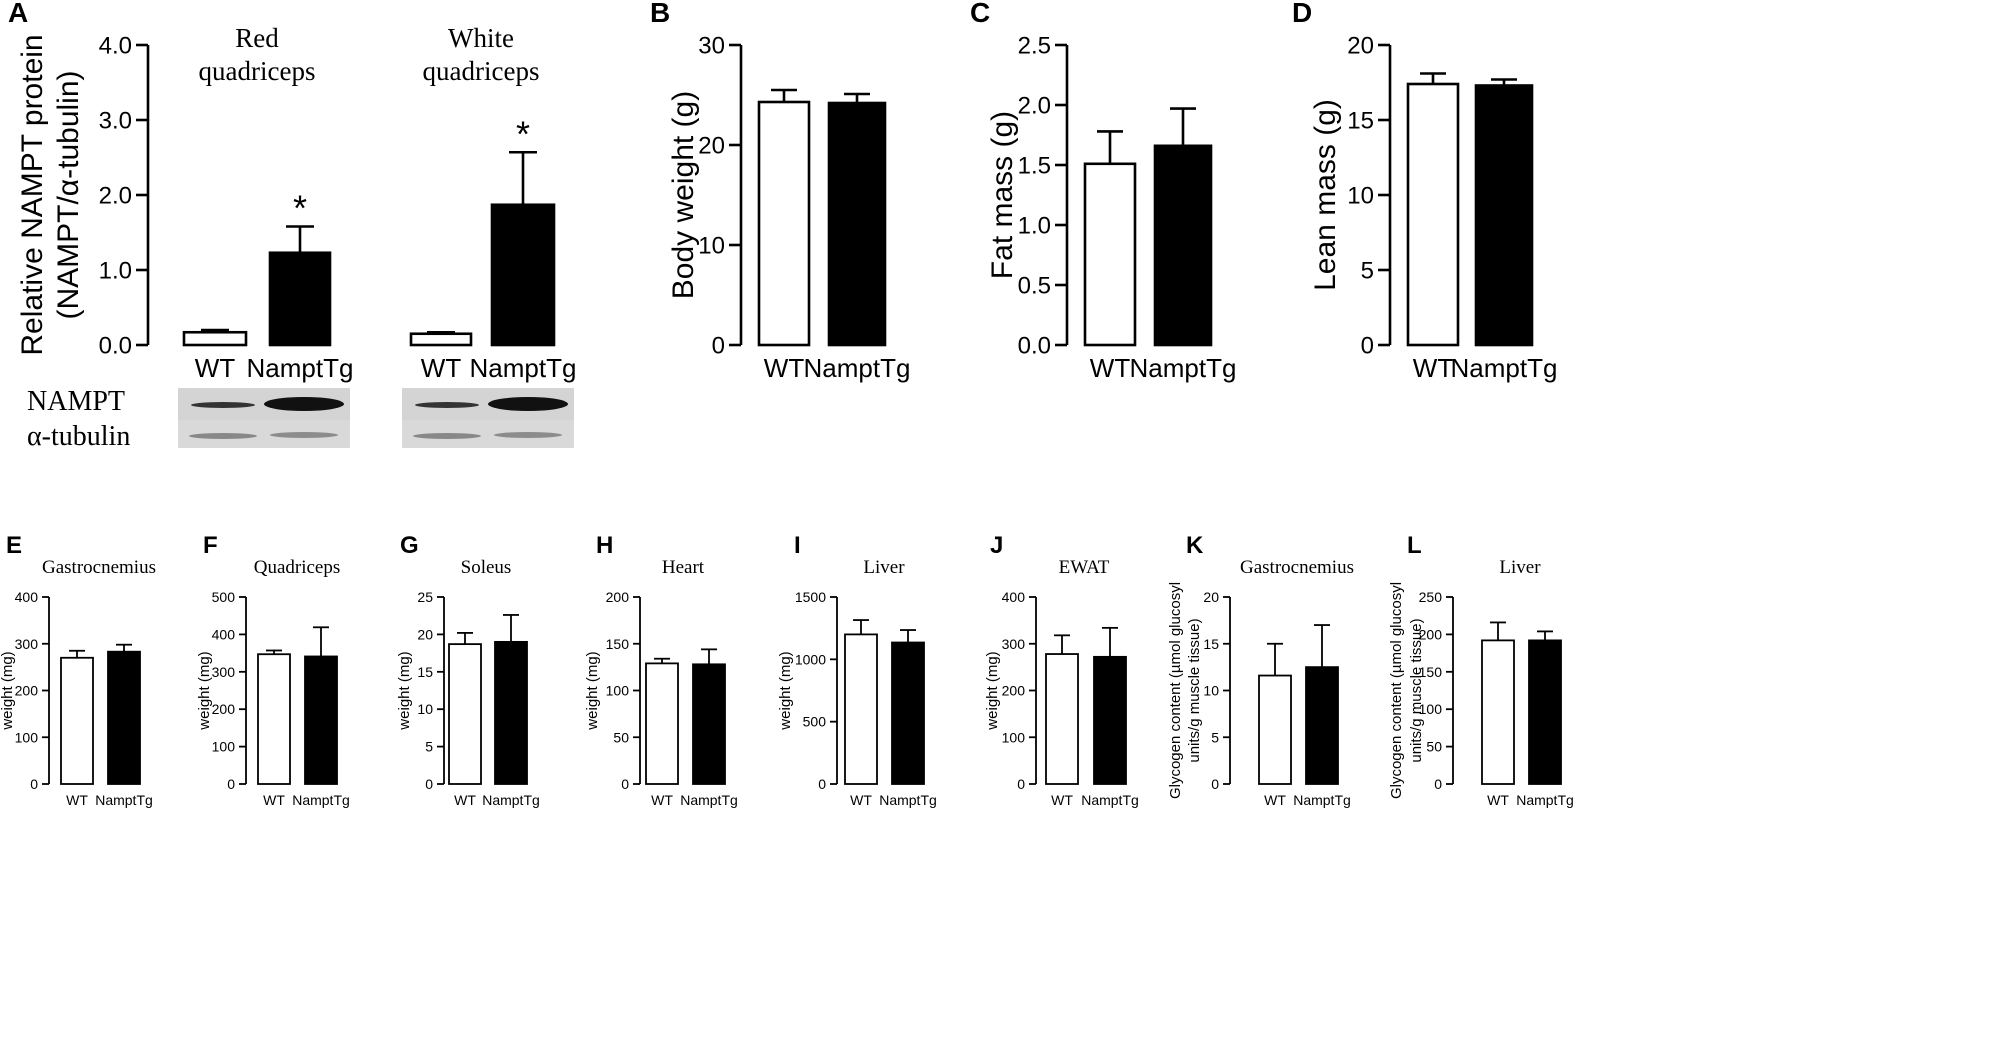 This screenshot has height=1041, width=1993. Describe the element at coordinates (1019, 690) in the screenshot. I see `y-axis: 0 100 200 300 400` at that location.